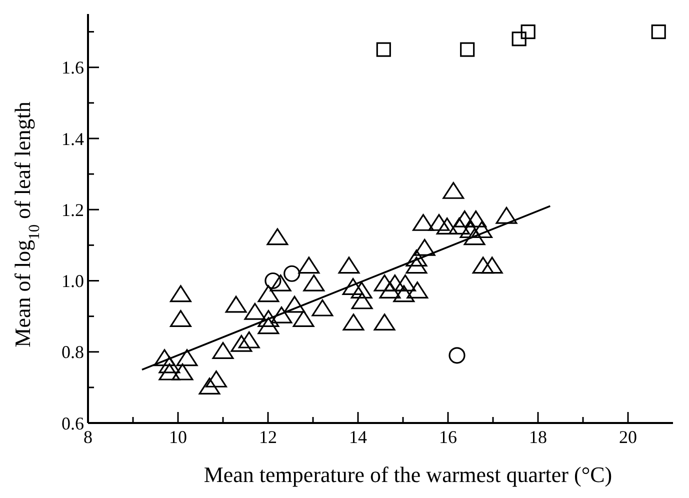 The image size is (689, 498). Describe the element at coordinates (178, 437) in the screenshot. I see `x-tick-label: 10` at that location.